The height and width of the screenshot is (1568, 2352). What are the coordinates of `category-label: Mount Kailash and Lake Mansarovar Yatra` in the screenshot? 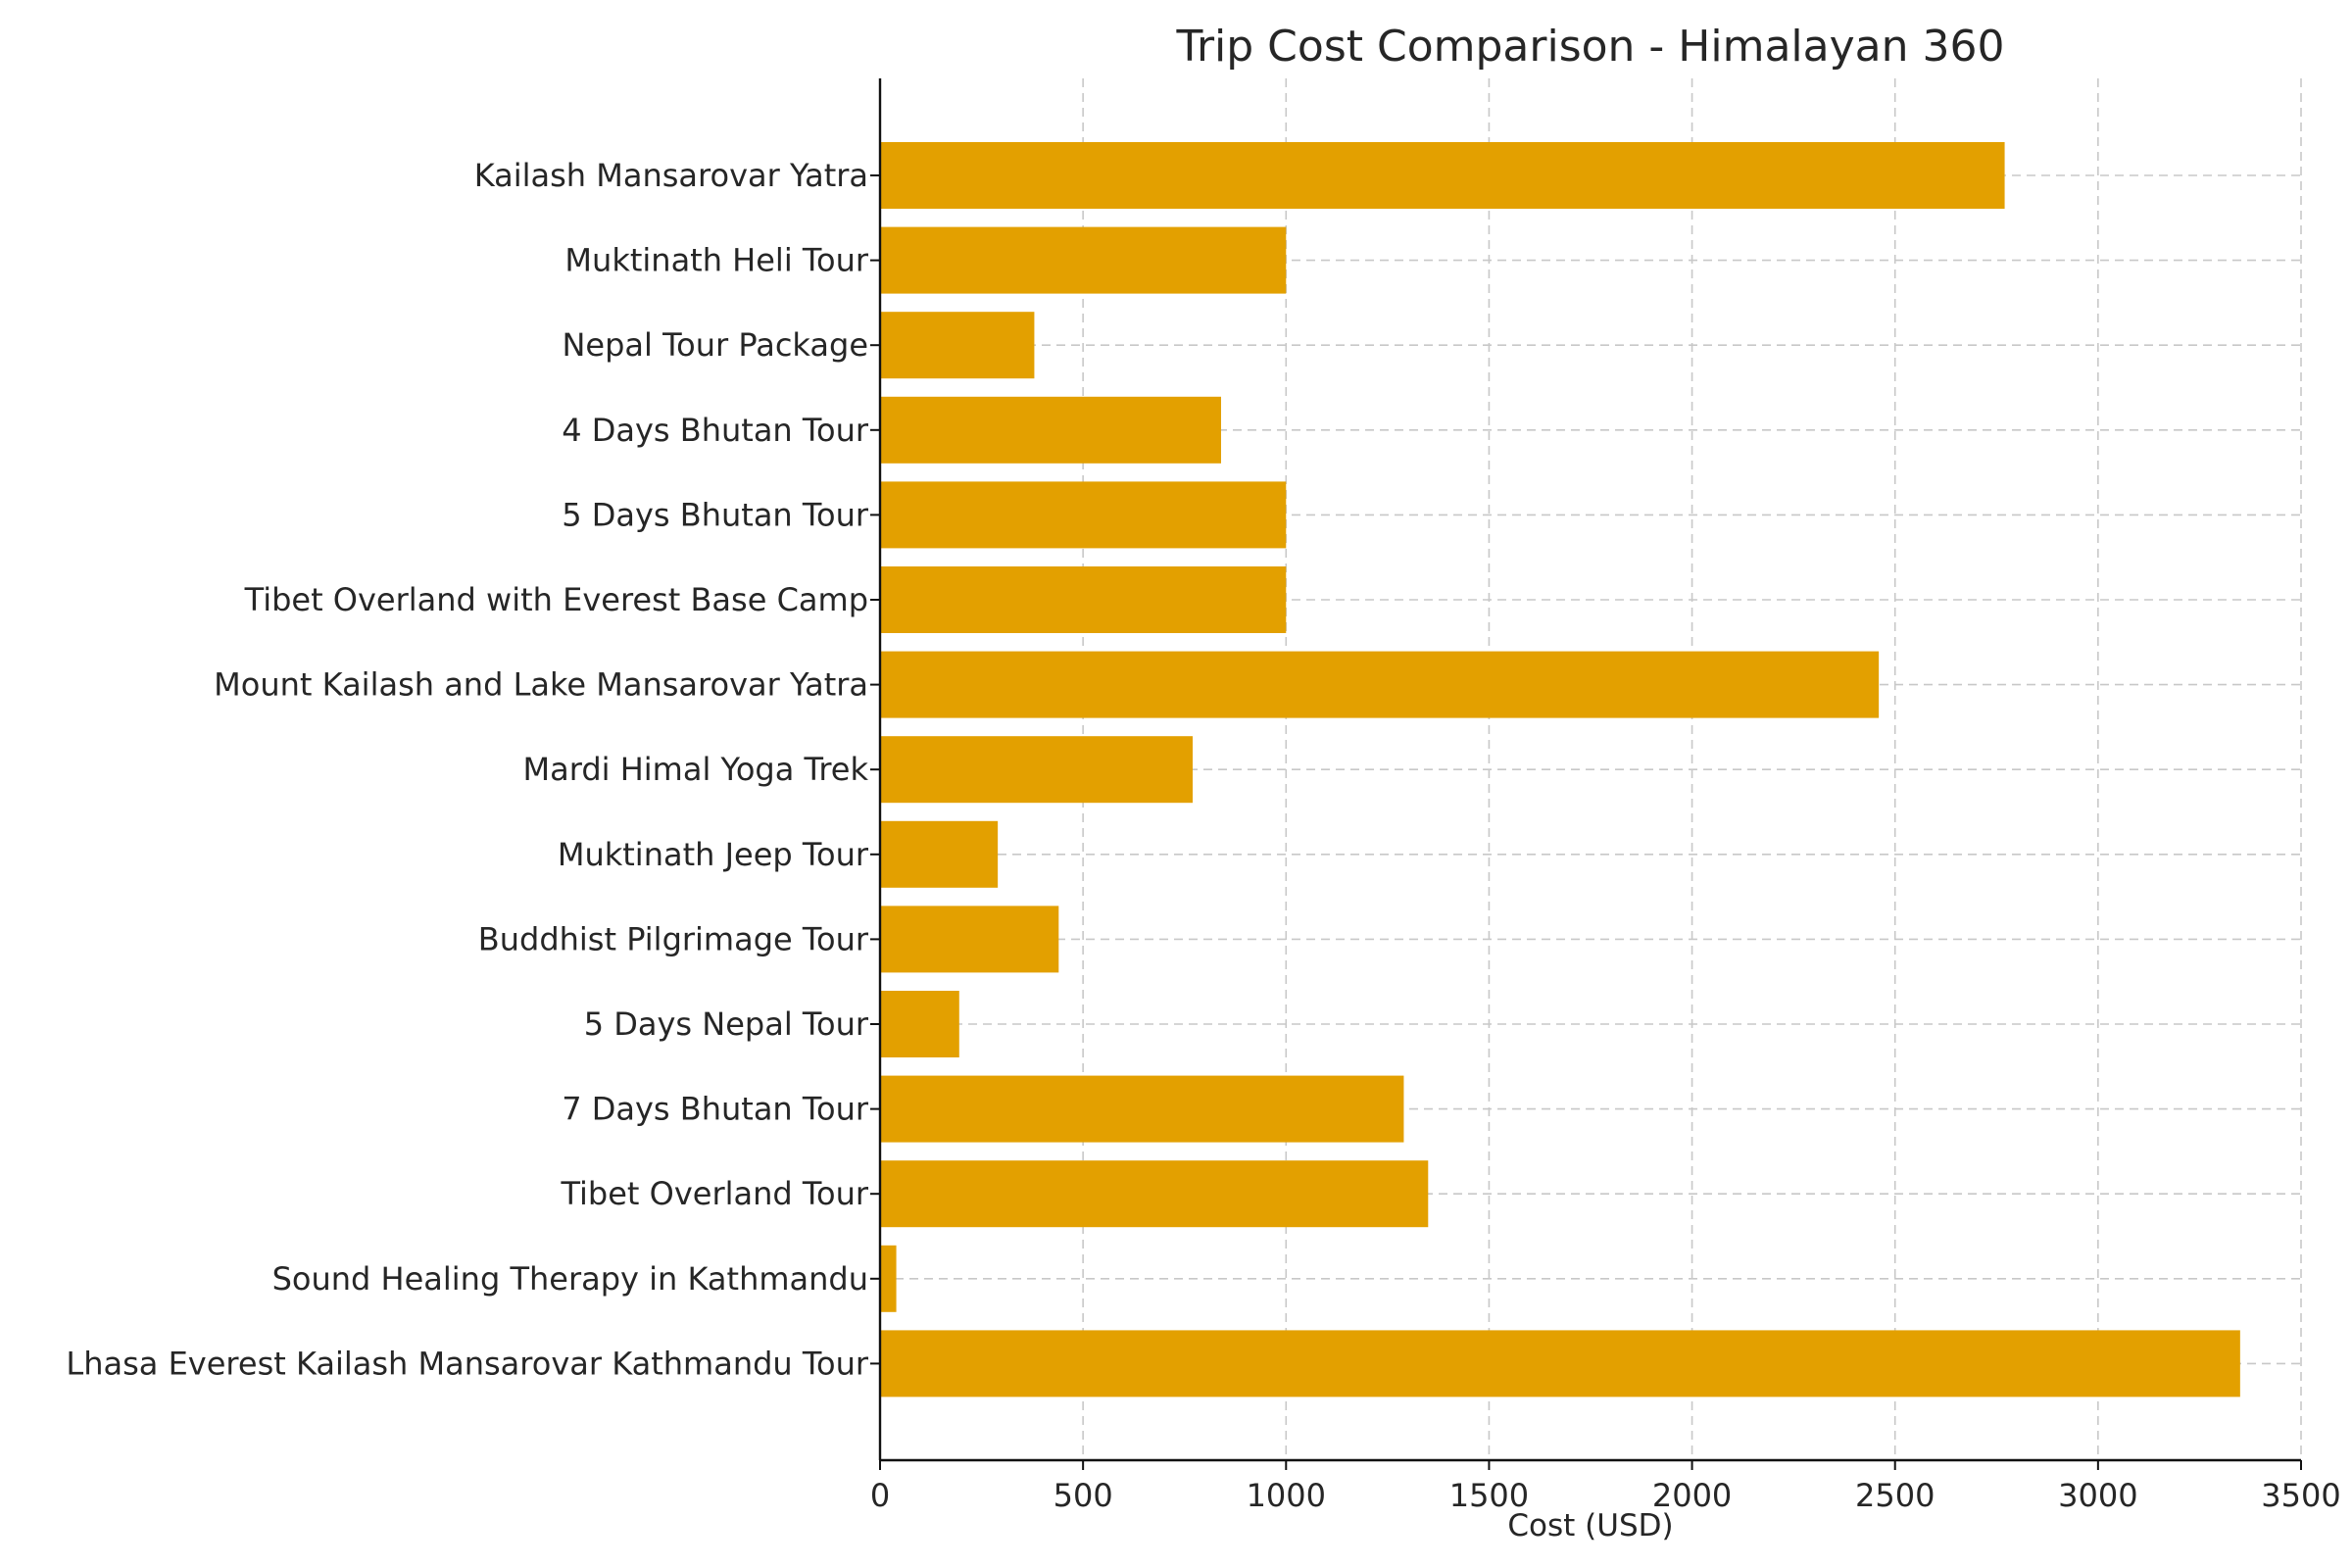 It's located at (541, 685).